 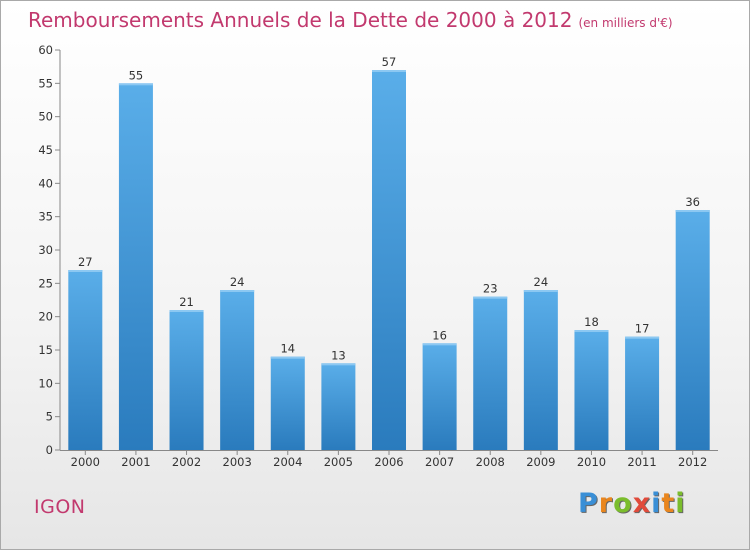 What do you see at coordinates (692, 462) in the screenshot?
I see `x-tick-label: 2012` at bounding box center [692, 462].